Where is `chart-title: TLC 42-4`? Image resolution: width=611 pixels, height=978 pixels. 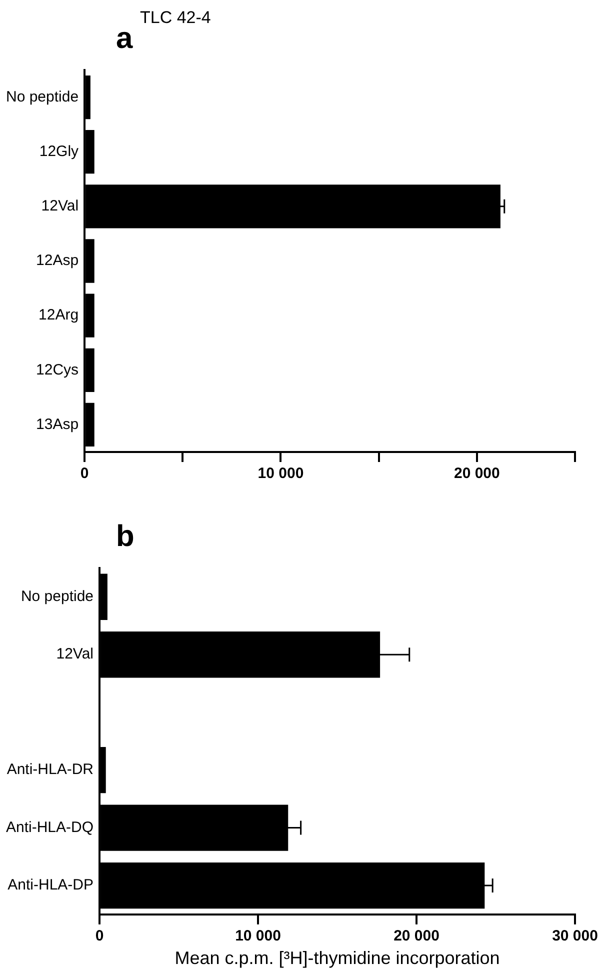 chart-title: TLC 42-4 is located at coordinates (175, 18).